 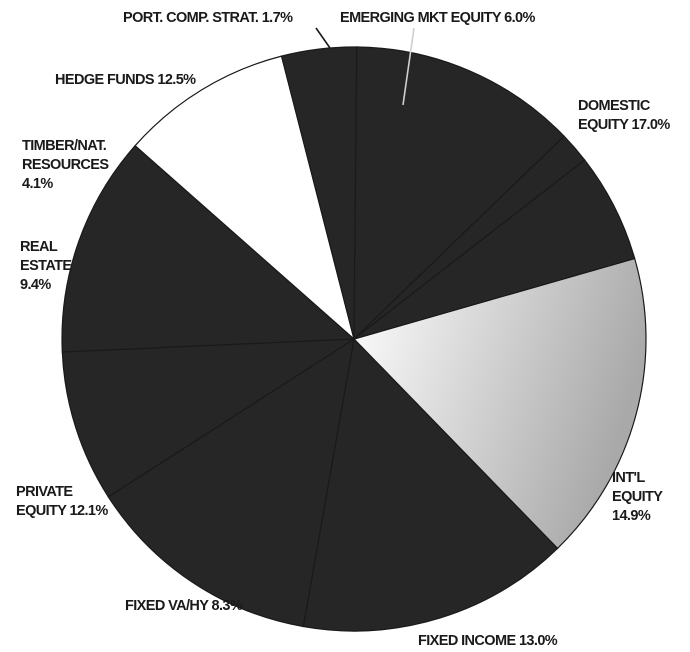 What do you see at coordinates (65, 165) in the screenshot?
I see `slice-label-timber-nat-resources: TIMBER/NAT. RESOURCES 4.1%` at bounding box center [65, 165].